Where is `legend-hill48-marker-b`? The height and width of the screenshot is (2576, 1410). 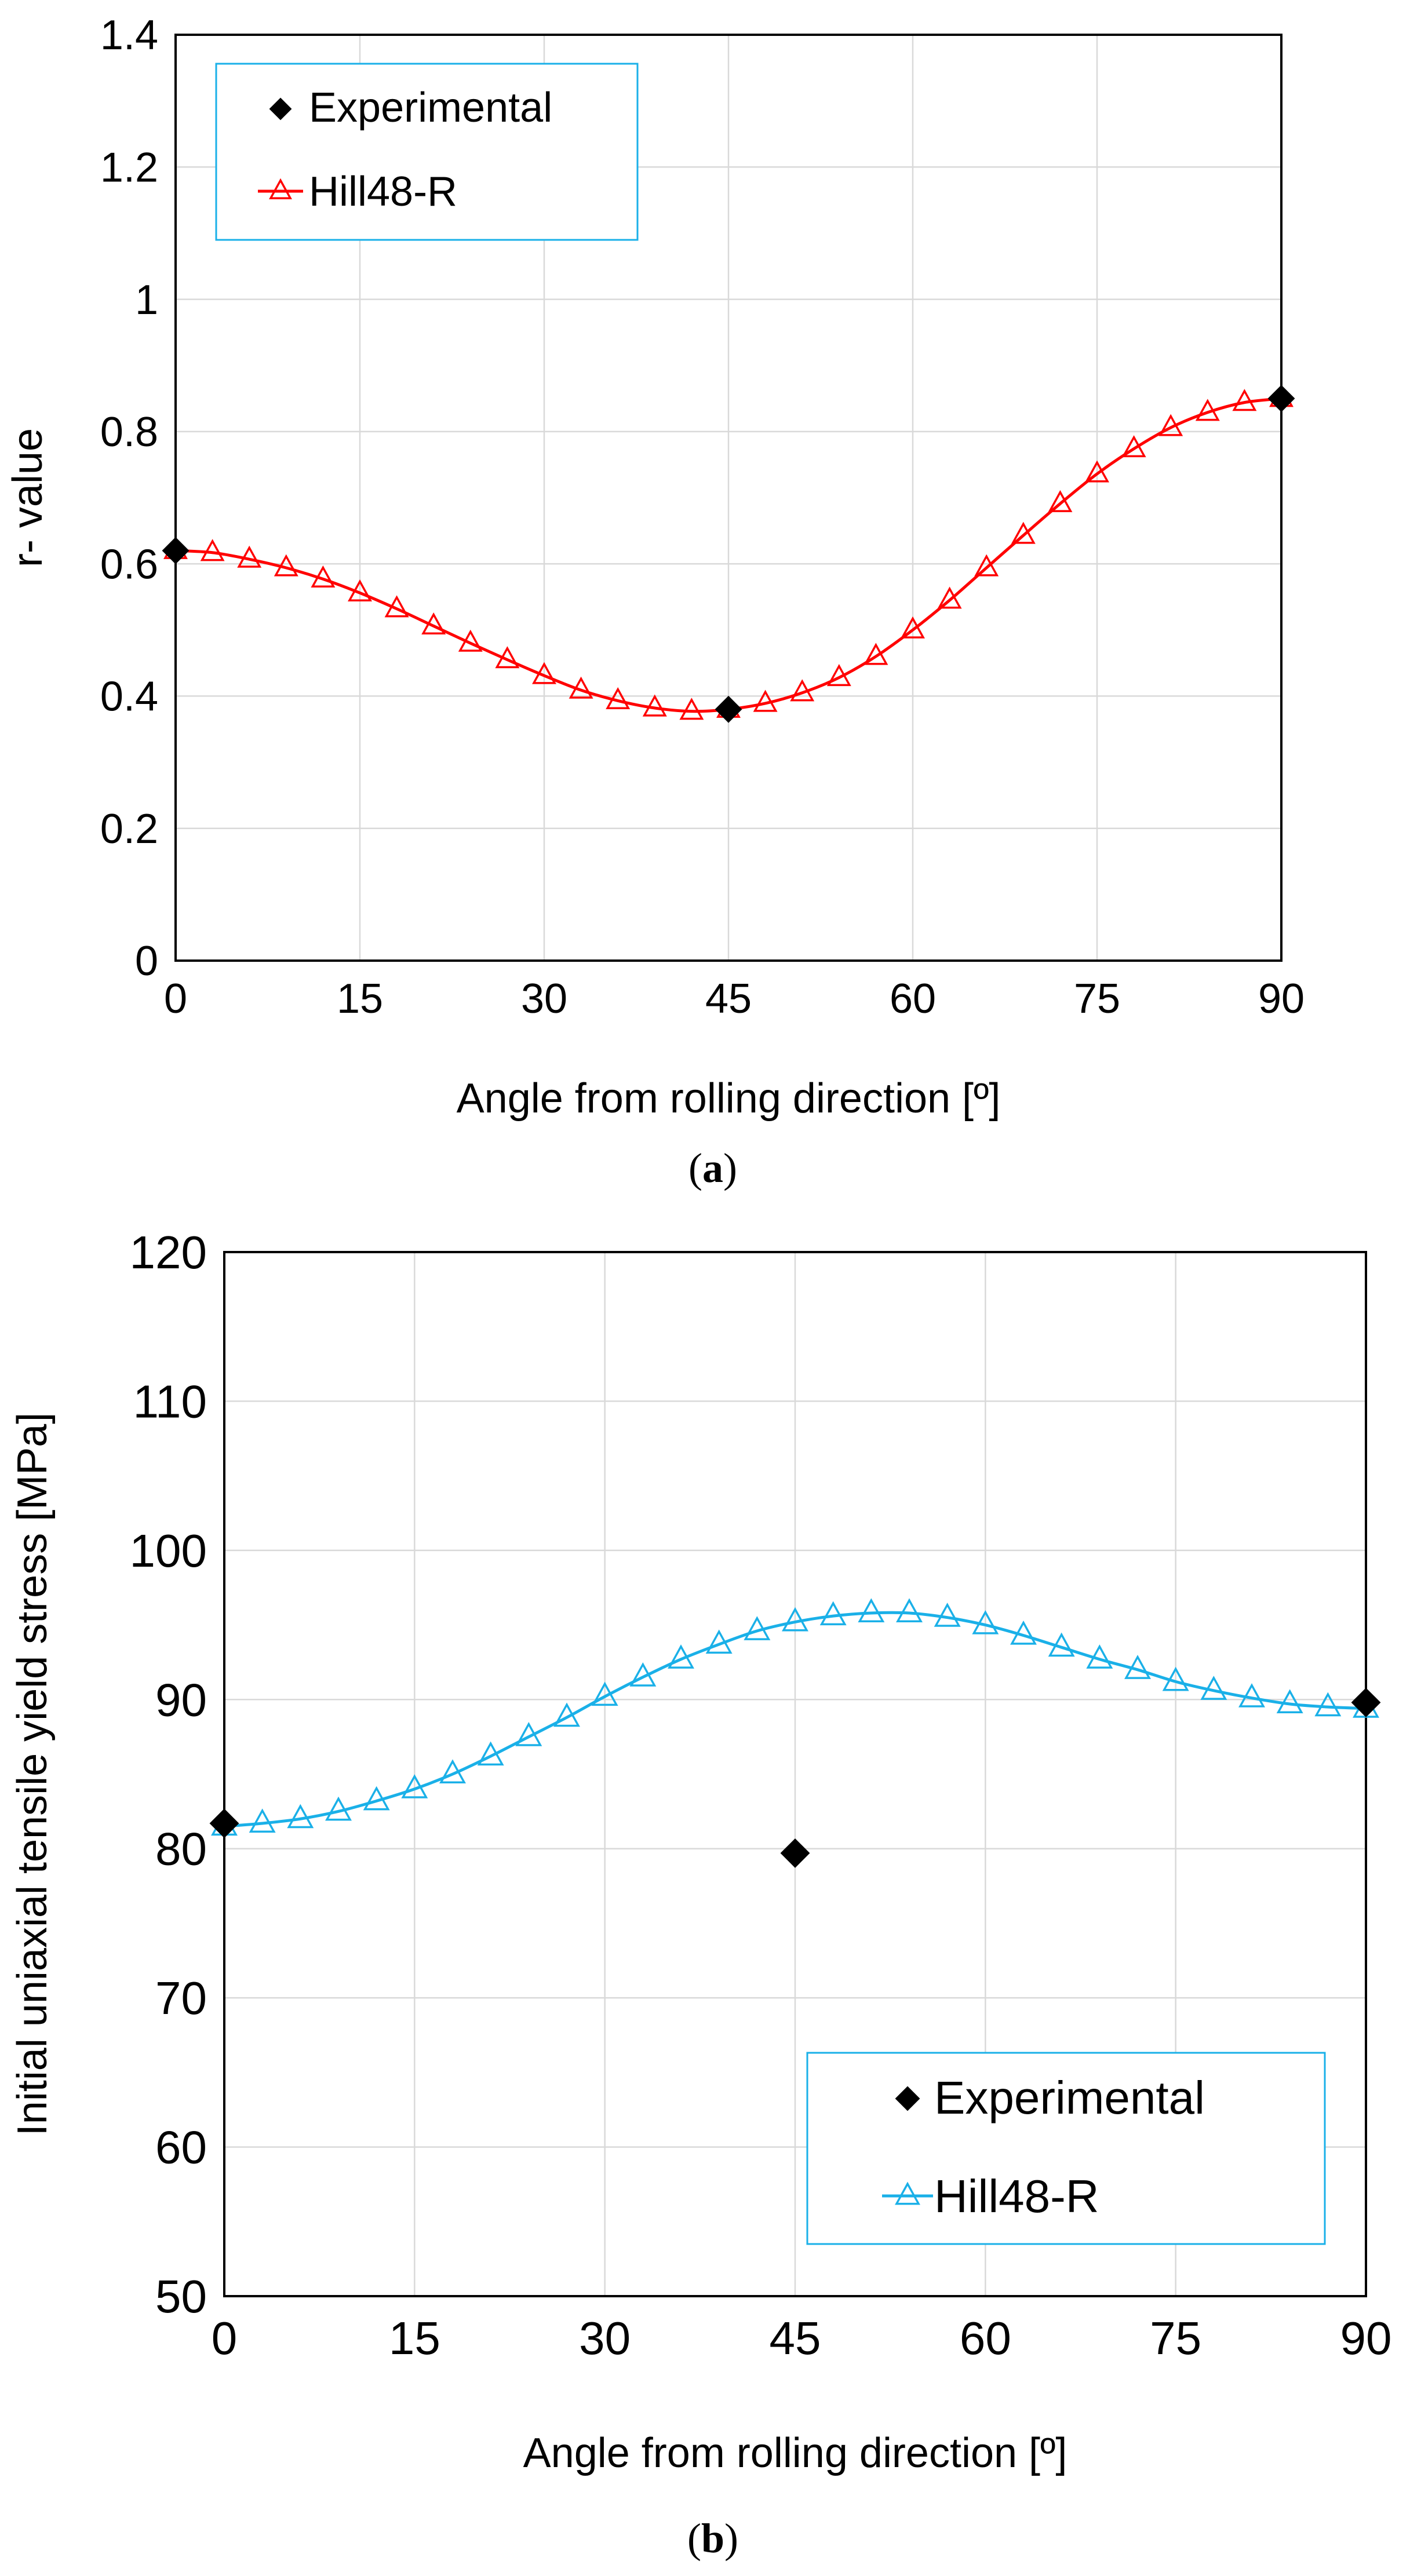
legend-hill48-marker-b is located at coordinates (907, 2193).